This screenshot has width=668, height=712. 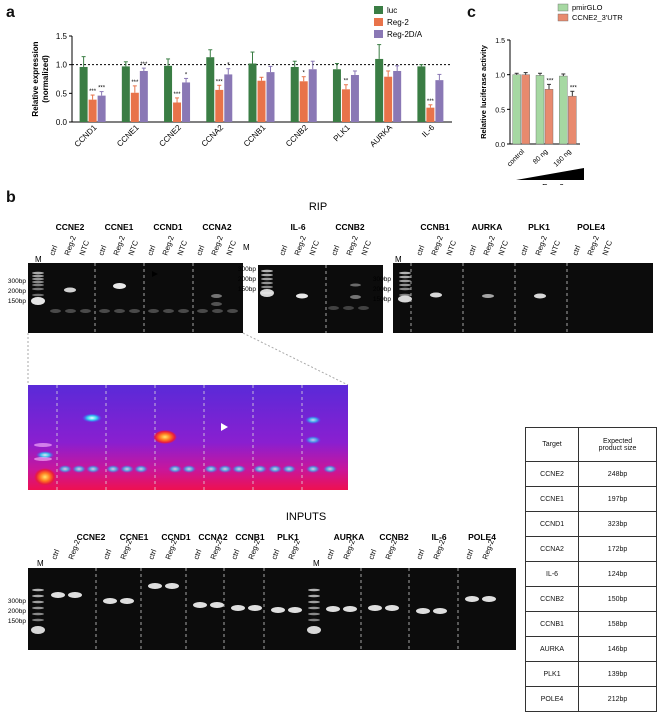 What do you see at coordinates (552, 674) in the screenshot?
I see `table-cell-target: PLK1` at bounding box center [552, 674].